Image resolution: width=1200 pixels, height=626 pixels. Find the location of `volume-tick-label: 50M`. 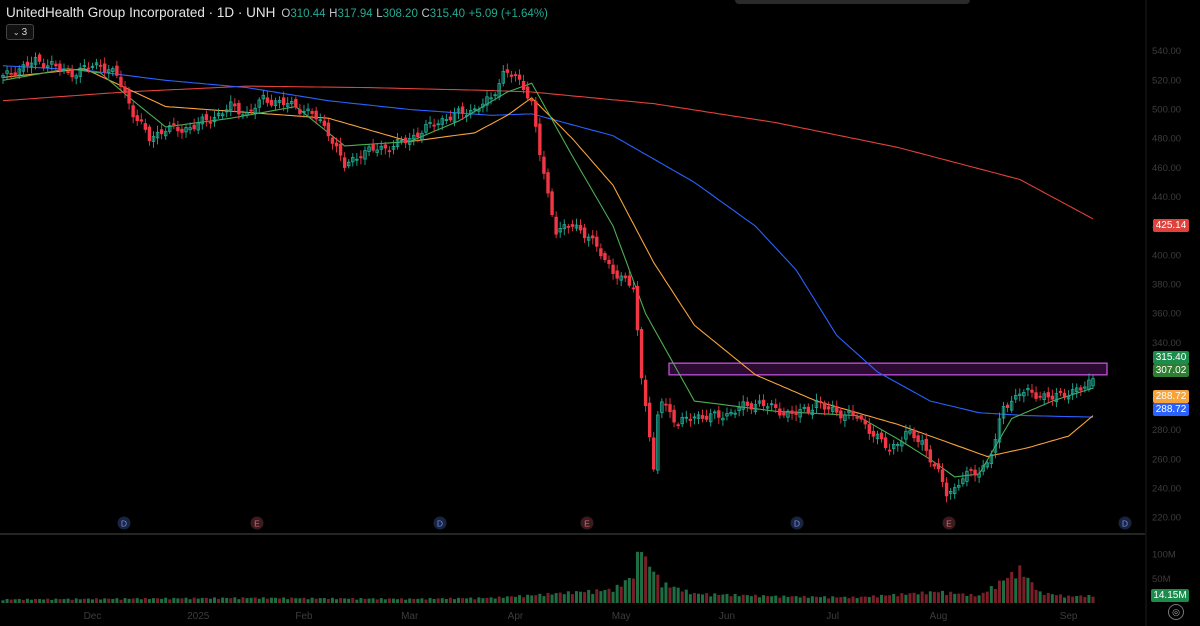

volume-tick-label: 50M is located at coordinates (1161, 579).